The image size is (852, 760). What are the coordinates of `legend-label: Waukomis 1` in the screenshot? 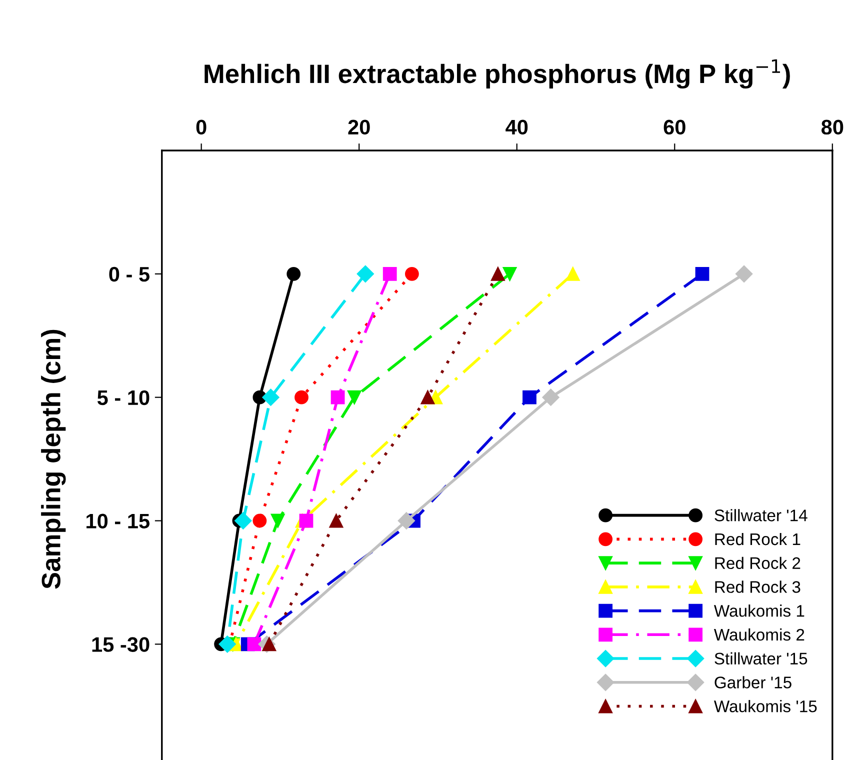 It's located at (759, 610).